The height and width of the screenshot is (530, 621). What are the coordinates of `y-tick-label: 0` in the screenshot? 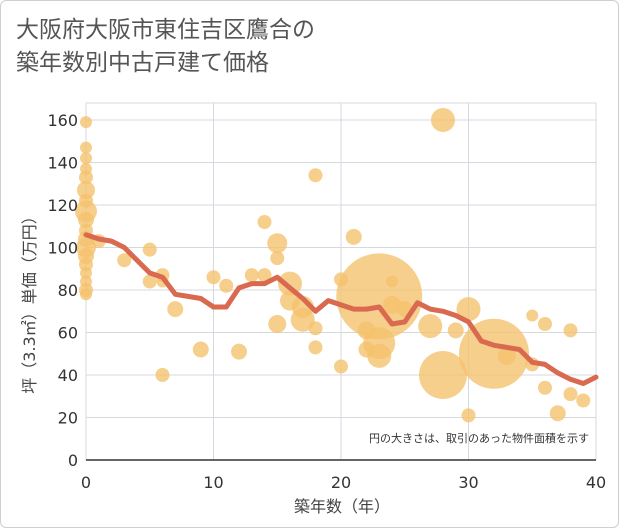 It's located at (73, 460).